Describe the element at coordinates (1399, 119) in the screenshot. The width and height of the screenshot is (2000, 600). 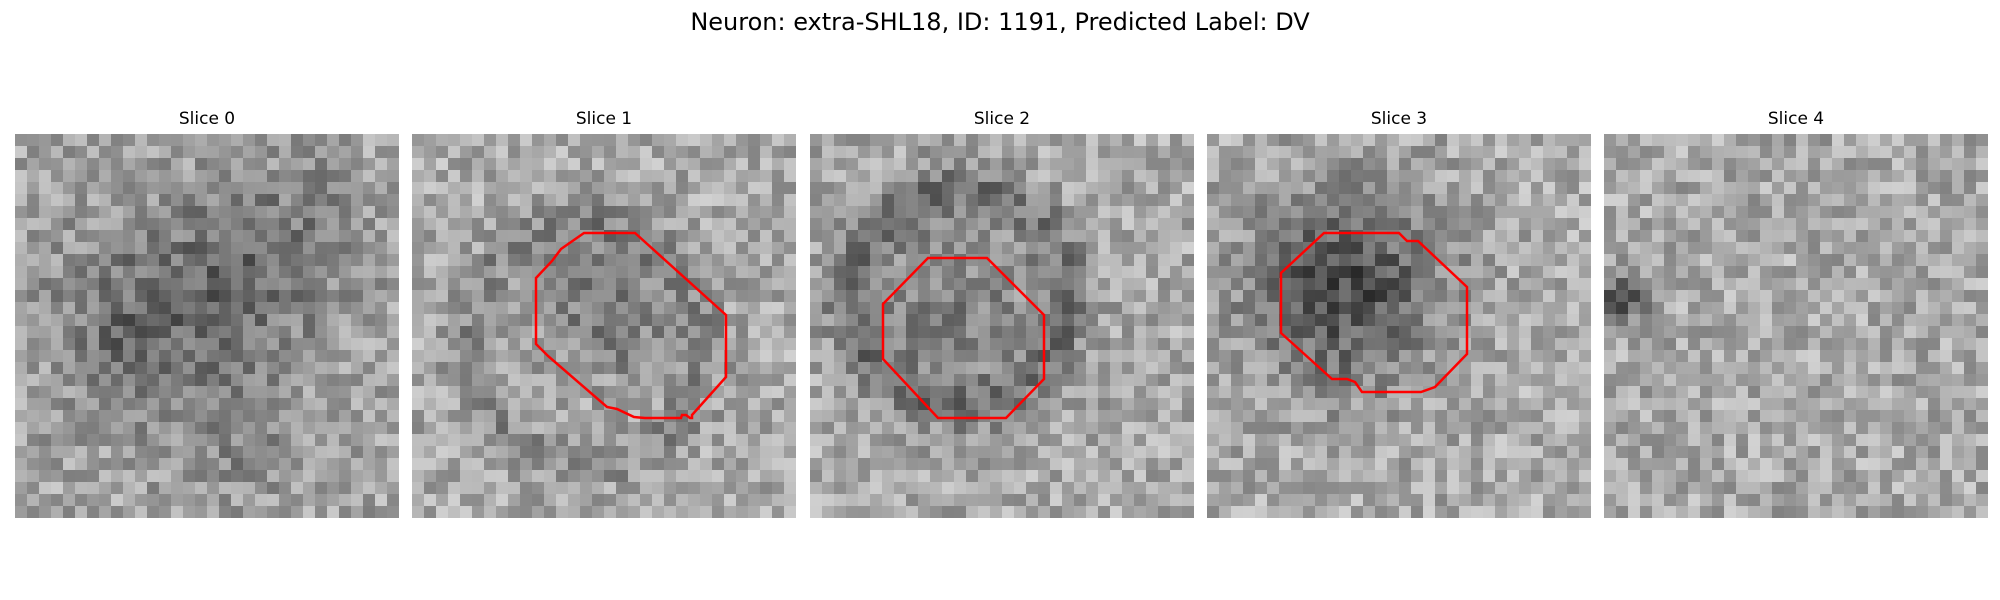
I see `slice-title: Slice 3` at that location.